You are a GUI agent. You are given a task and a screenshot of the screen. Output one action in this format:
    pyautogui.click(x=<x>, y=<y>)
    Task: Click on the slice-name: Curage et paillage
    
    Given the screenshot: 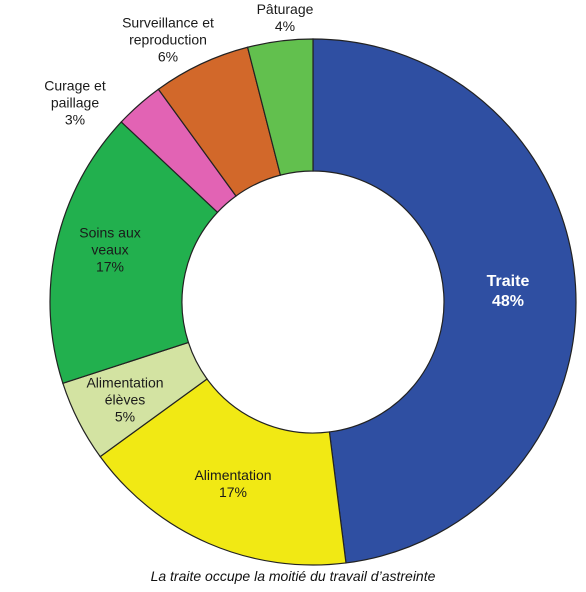 What is the action you would take?
    pyautogui.click(x=75, y=94)
    